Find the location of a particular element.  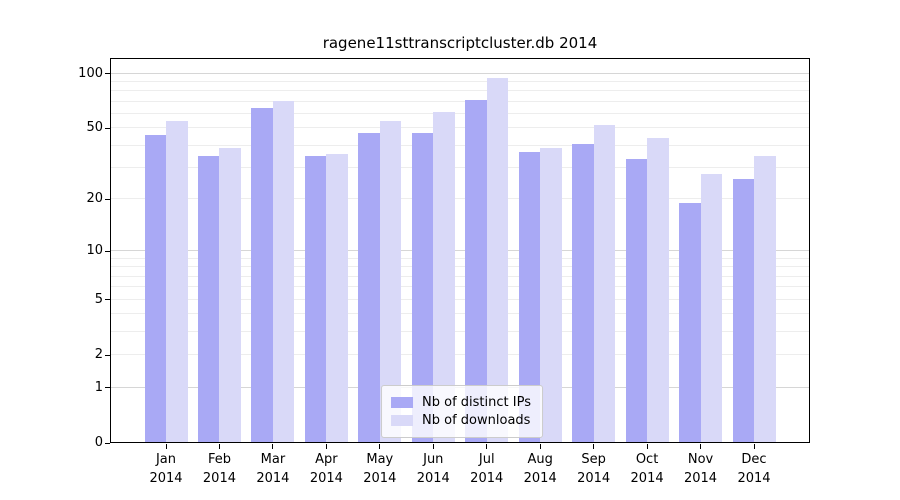

bar-downloads-mar is located at coordinates (283, 271).